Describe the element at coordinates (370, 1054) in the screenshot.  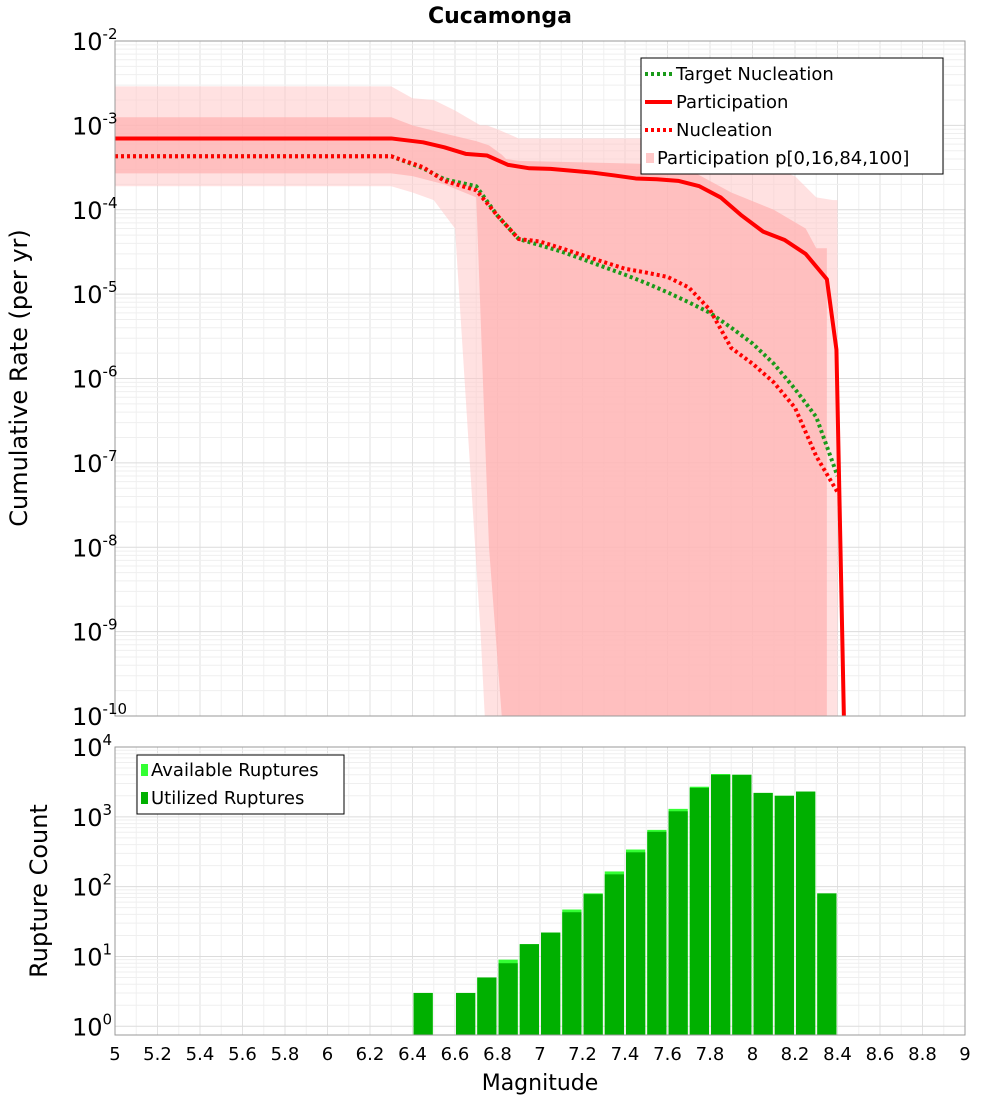
I see `count-x-tick-label: 6.2` at that location.